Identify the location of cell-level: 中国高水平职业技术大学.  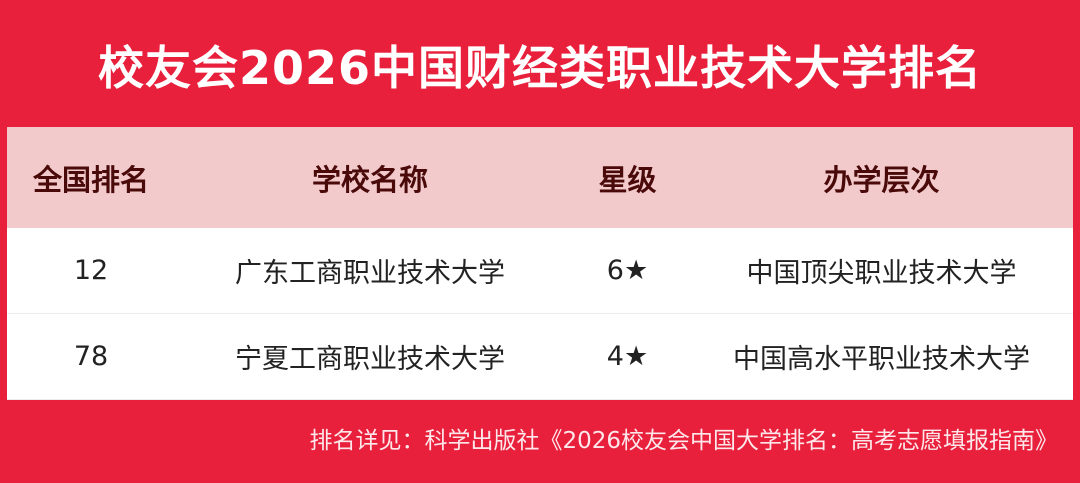
(881, 359).